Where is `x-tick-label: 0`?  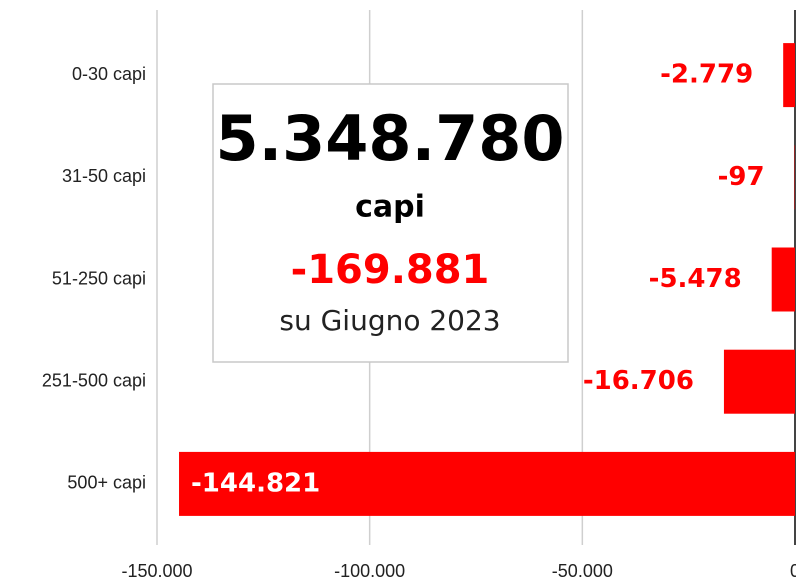 x-tick-label: 0 is located at coordinates (793, 571).